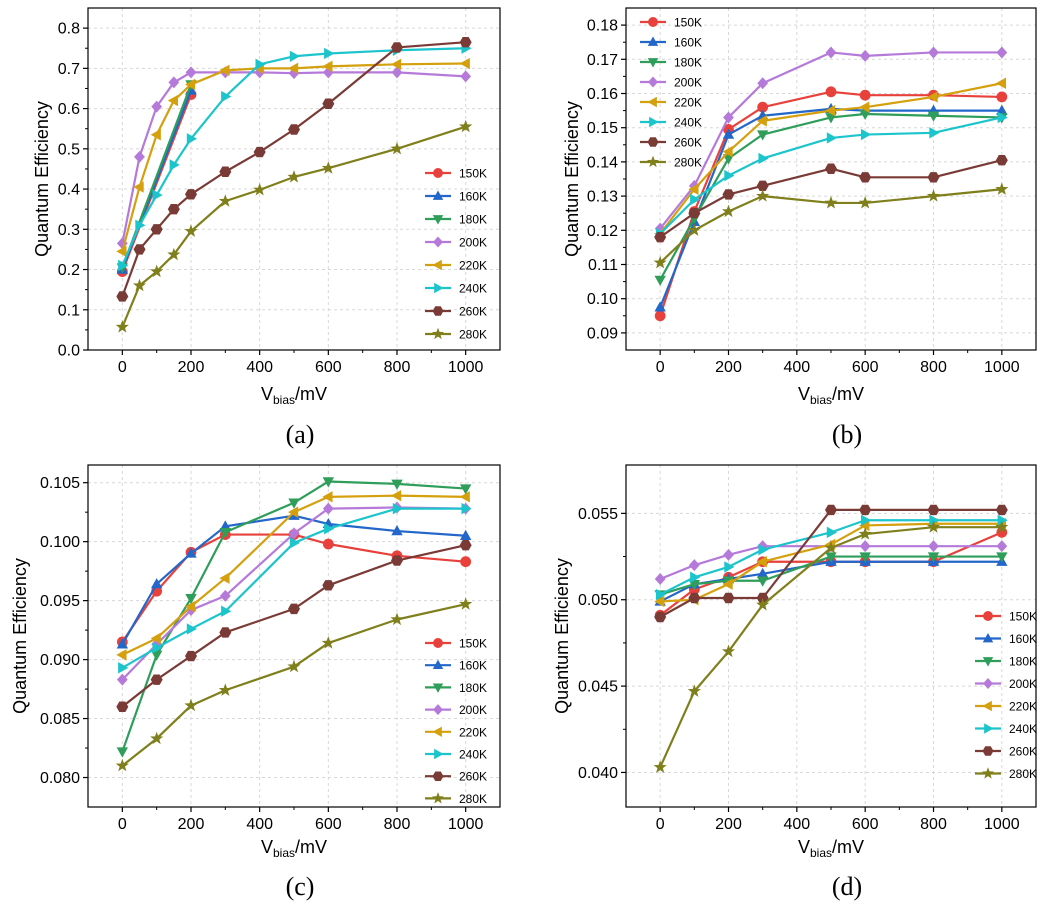 Image resolution: width=1063 pixels, height=911 pixels. Describe the element at coordinates (191, 367) in the screenshot. I see `x-tick-label: 200` at that location.